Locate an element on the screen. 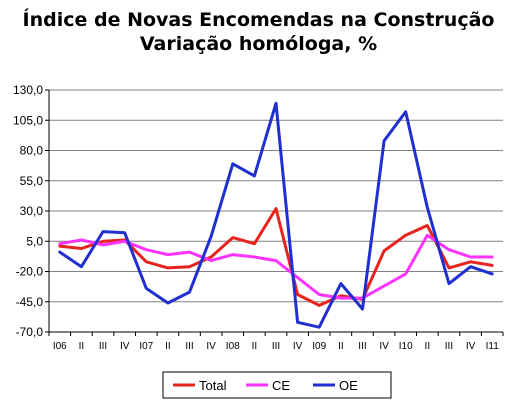 The width and height of the screenshot is (517, 408). y-tick-label: 80,0 is located at coordinates (32, 151).